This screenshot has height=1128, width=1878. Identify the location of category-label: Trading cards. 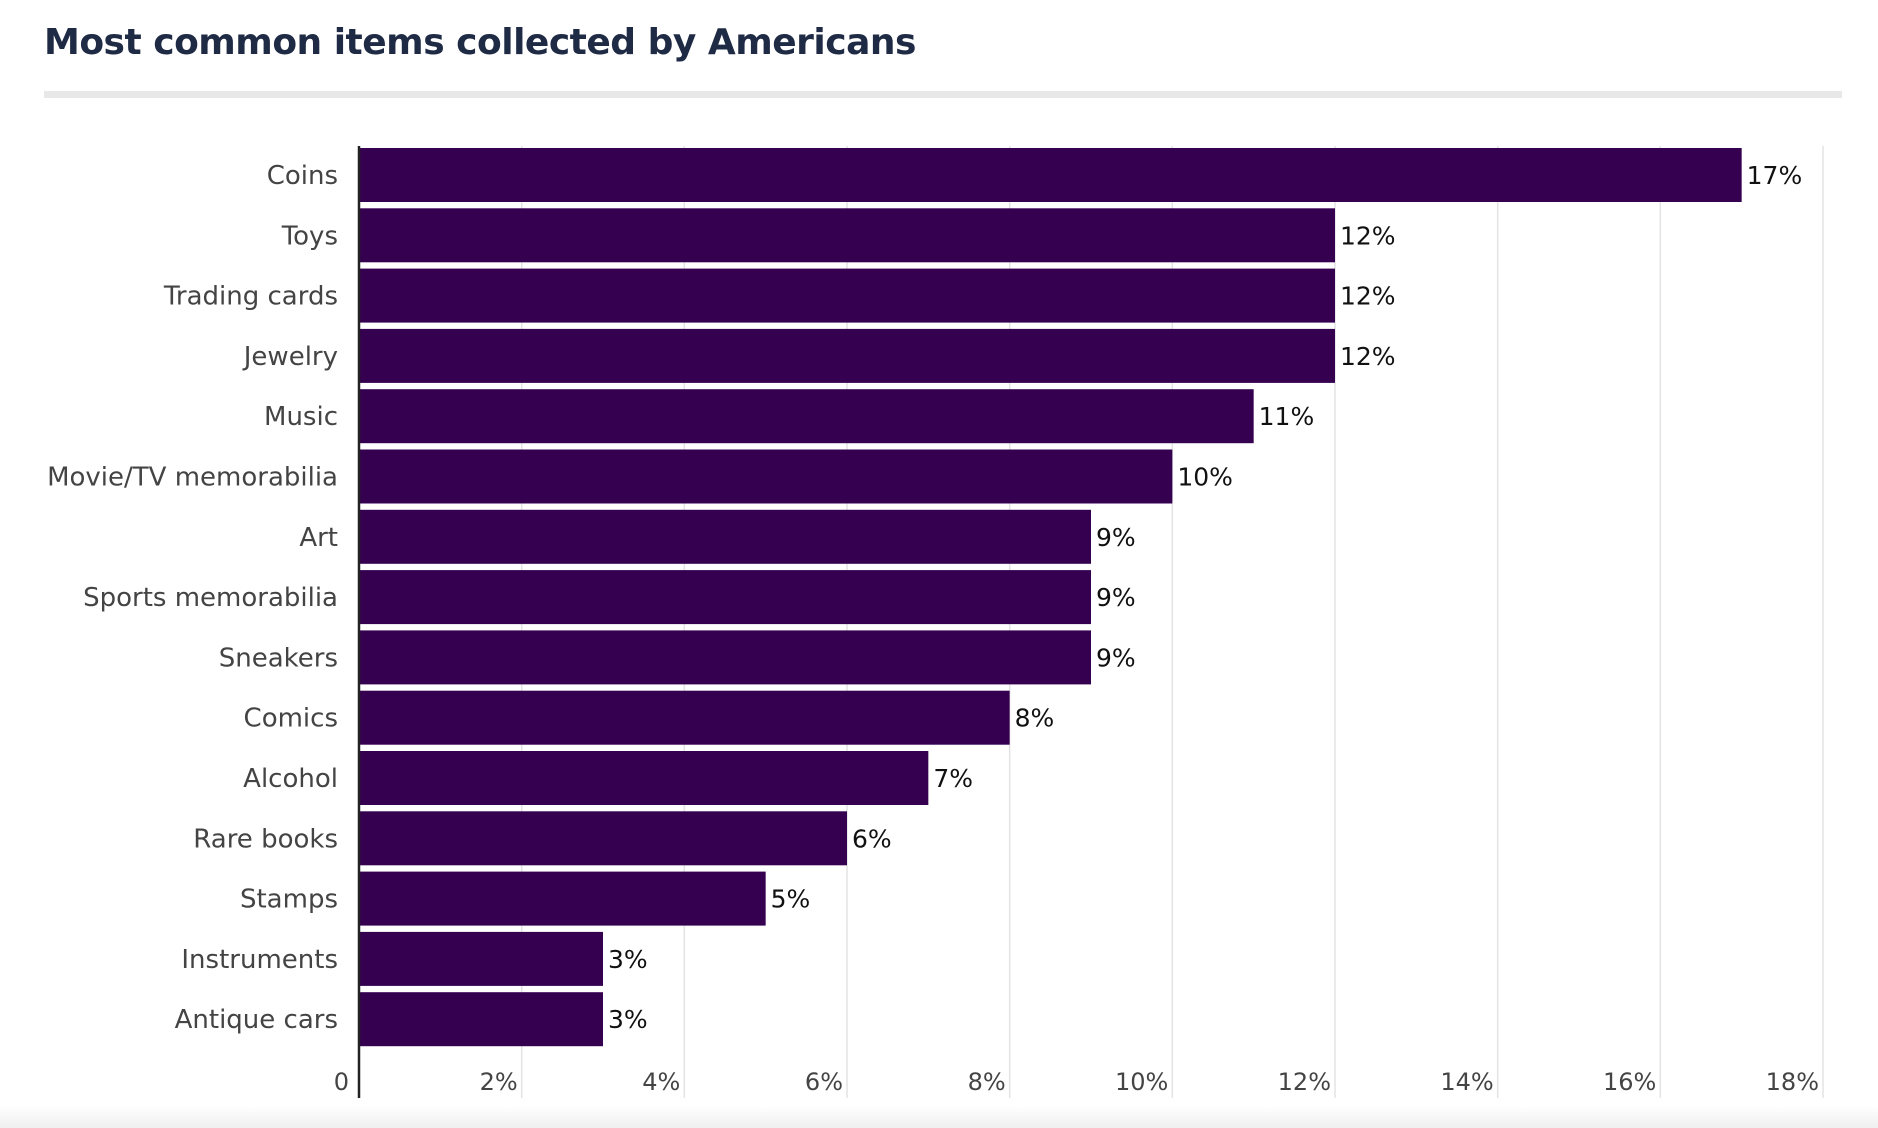
(250, 297).